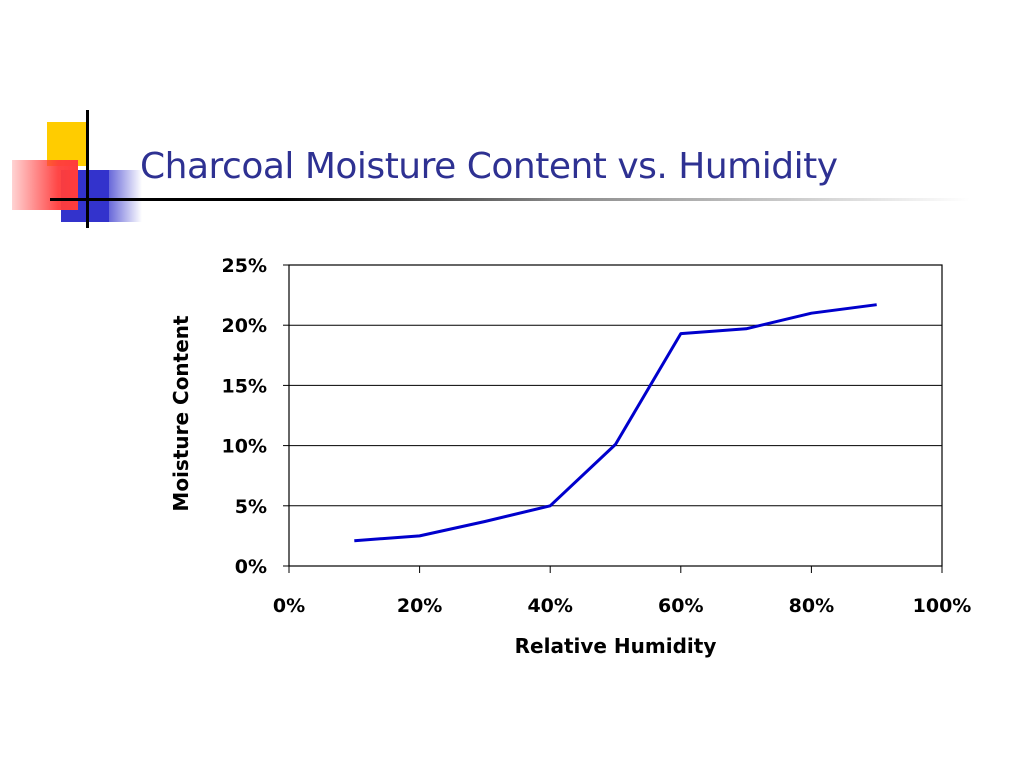  What do you see at coordinates (244, 386) in the screenshot?
I see `y-tick-label: 15%` at bounding box center [244, 386].